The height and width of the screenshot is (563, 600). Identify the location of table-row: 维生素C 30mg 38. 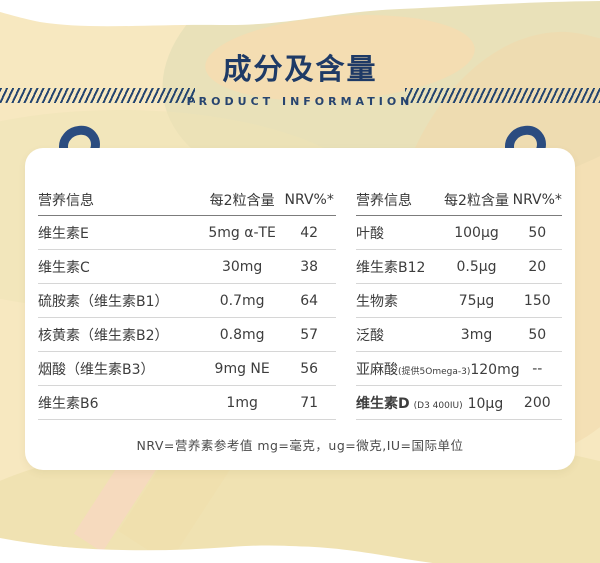
(187, 266).